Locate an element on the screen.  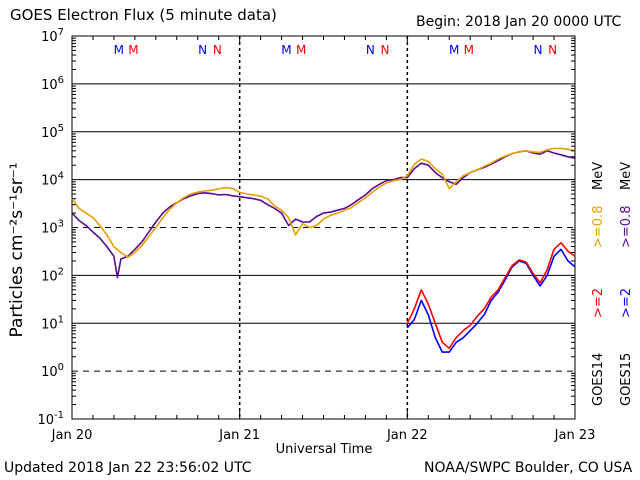
legend-unit-2: MeV is located at coordinates (626, 176).